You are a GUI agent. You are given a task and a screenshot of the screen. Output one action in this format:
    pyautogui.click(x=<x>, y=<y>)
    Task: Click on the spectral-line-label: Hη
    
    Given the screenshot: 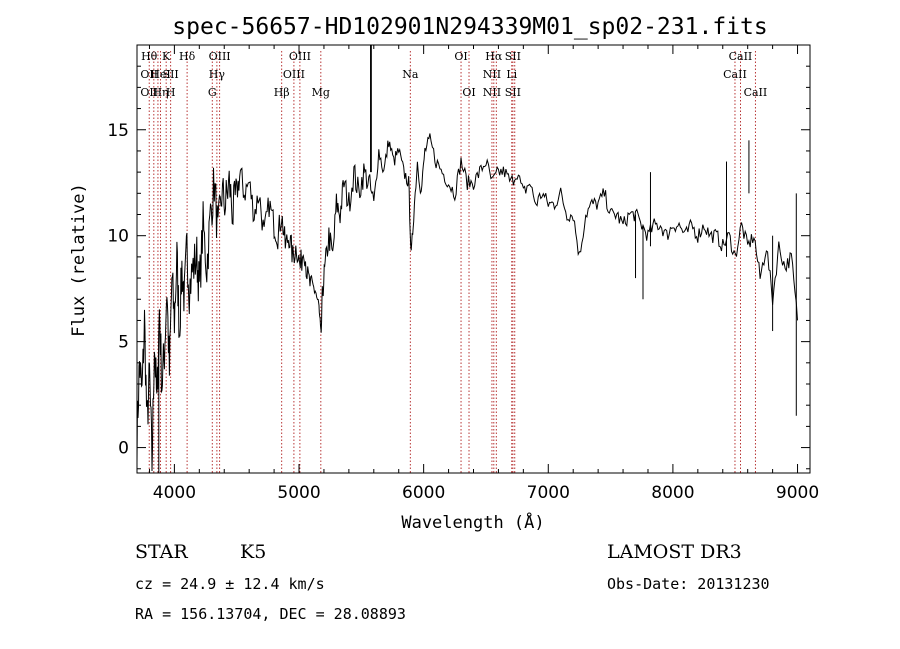 What is the action you would take?
    pyautogui.click(x=160, y=92)
    